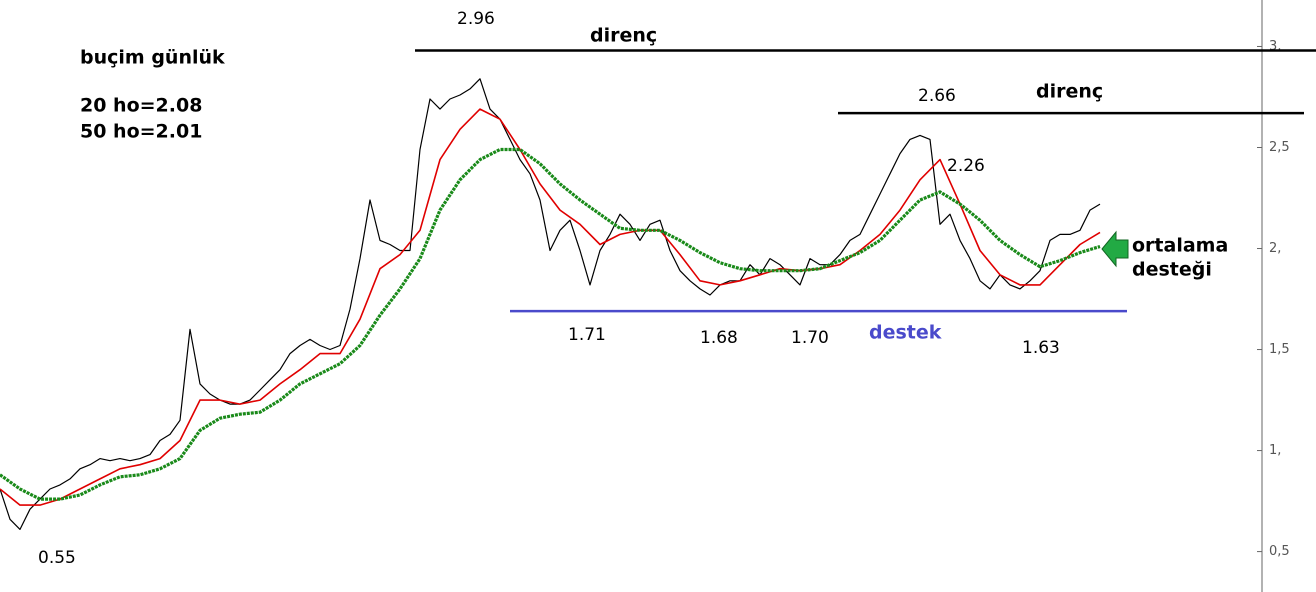 This screenshot has height=592, width=1316. I want to click on y-tick-label: 2,5, so click(1279, 147).